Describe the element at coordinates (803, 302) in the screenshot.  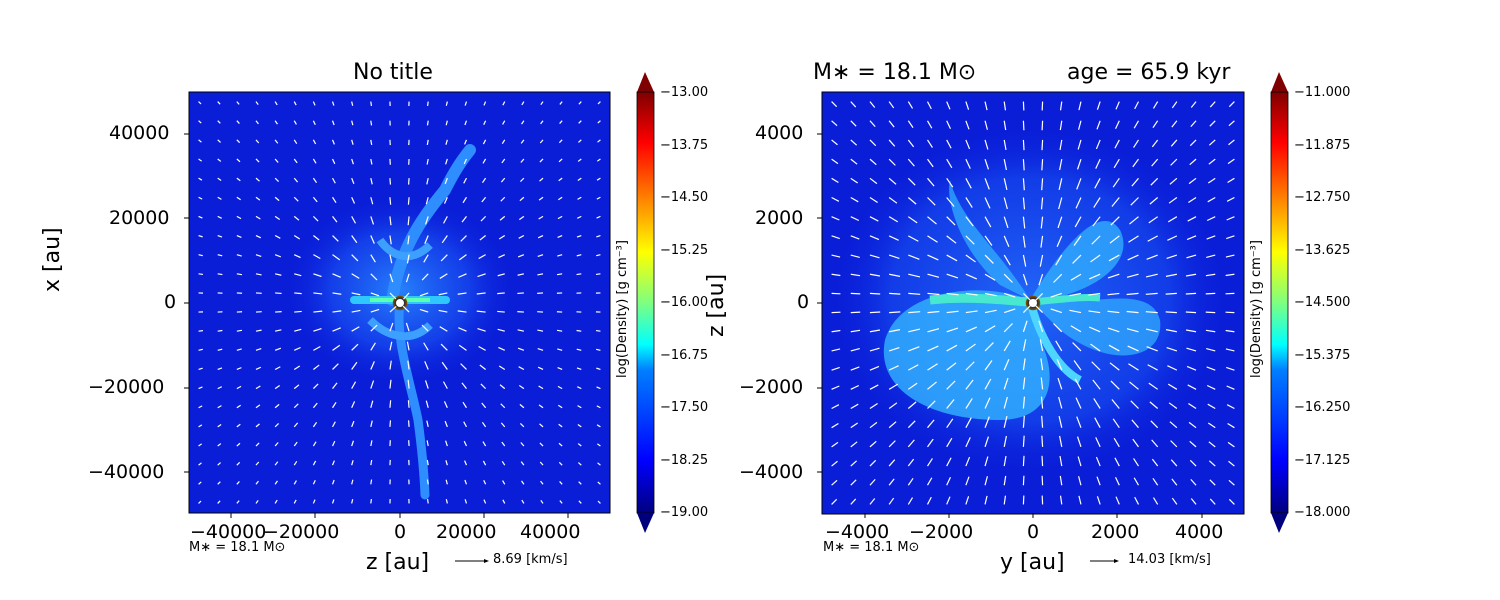
I see `right-y-tick: 0` at that location.